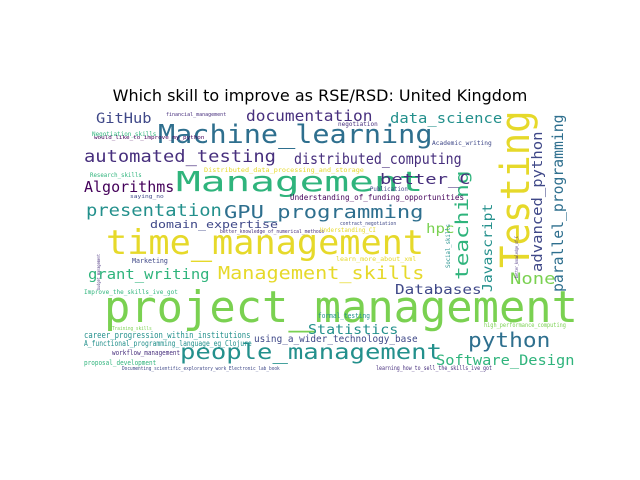 The image size is (640, 480). What do you see at coordinates (425, 180) in the screenshot?
I see `word-better-c: better_C` at bounding box center [425, 180].